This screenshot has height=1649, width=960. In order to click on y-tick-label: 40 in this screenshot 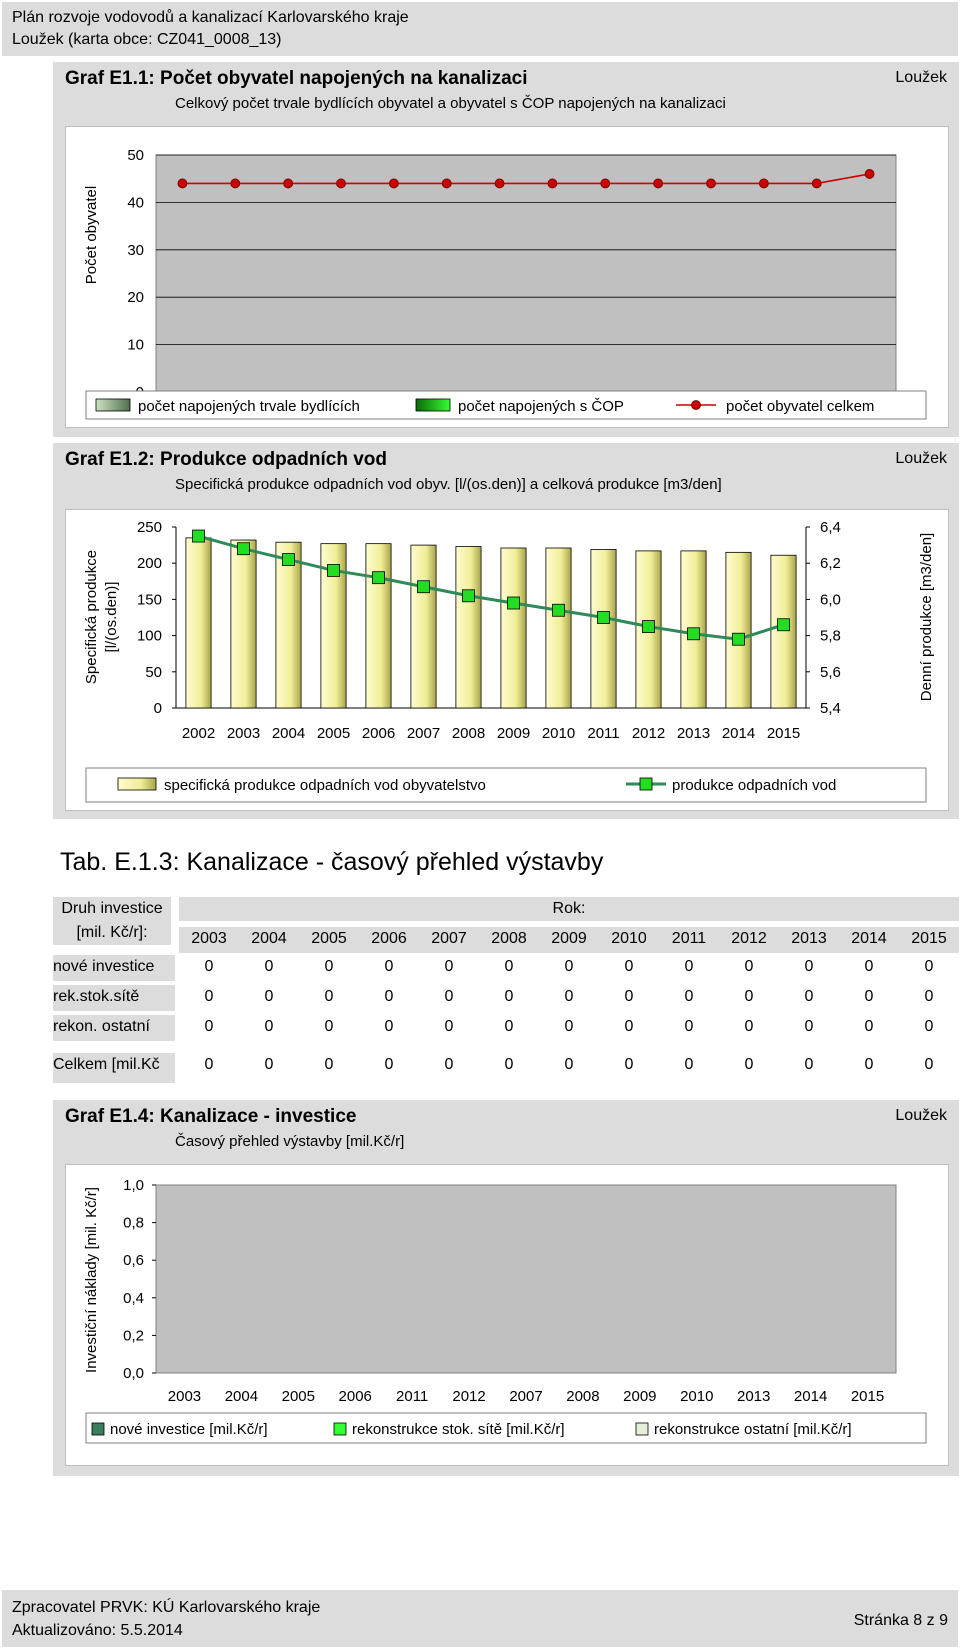, I will do `click(135, 202)`.